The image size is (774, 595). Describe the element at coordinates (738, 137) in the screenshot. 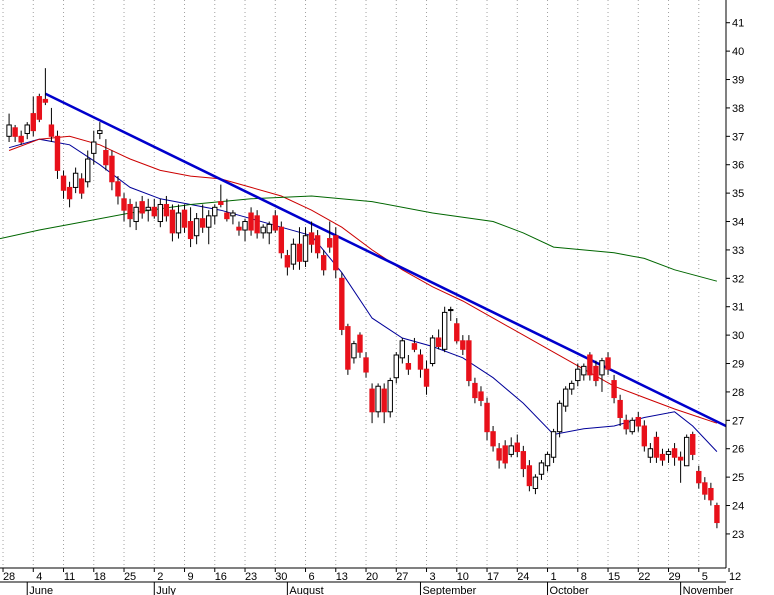

I see `y-tick-label: 37` at that location.